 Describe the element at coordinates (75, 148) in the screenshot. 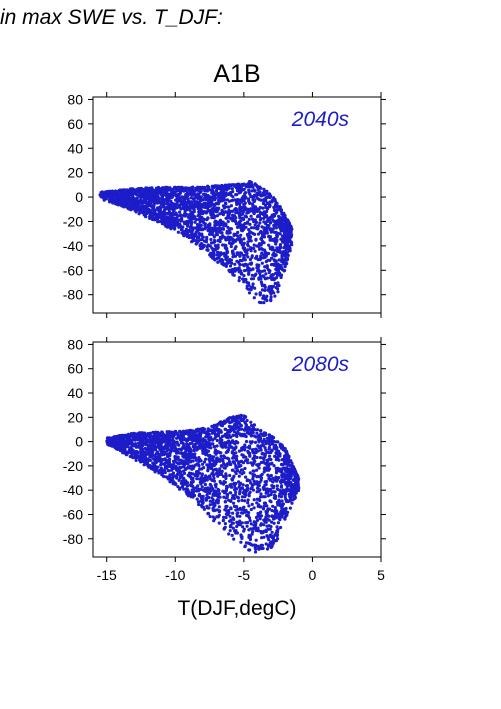

I see `y-tick-label: 40` at that location.